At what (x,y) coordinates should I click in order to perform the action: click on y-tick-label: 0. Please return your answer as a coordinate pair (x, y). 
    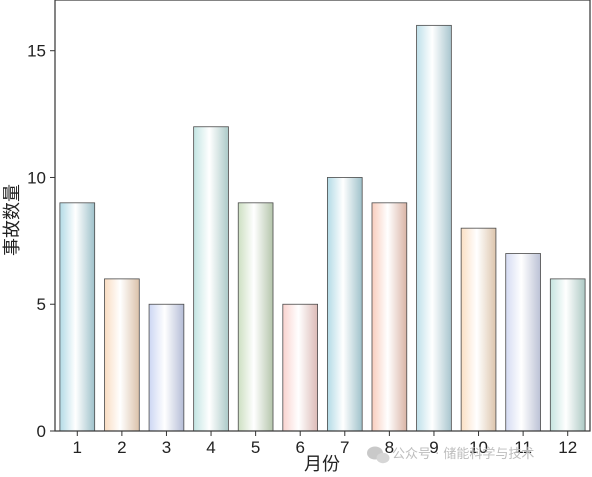
    Looking at the image, I should click on (41, 431).